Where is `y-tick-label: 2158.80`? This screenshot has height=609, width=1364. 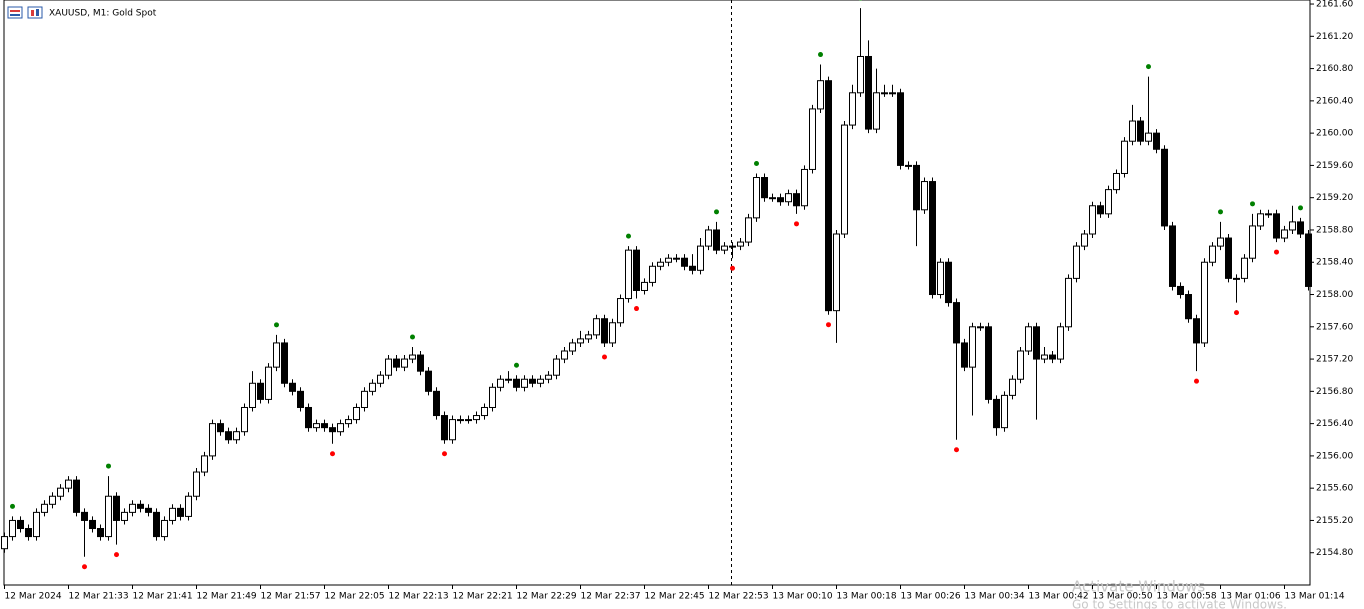 y-tick-label: 2158.80 is located at coordinates (1334, 230).